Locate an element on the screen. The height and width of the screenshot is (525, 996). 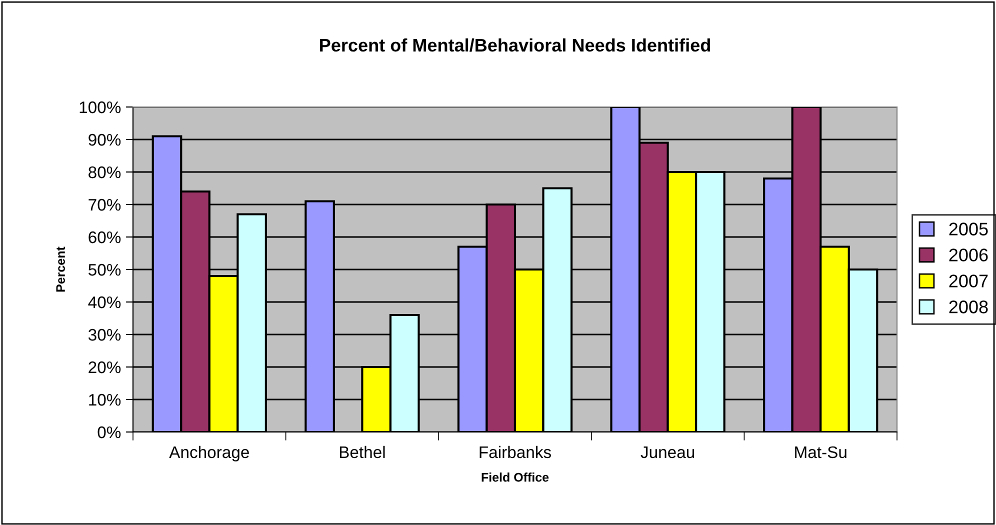
y-tick-label: 60% is located at coordinates (104, 237).